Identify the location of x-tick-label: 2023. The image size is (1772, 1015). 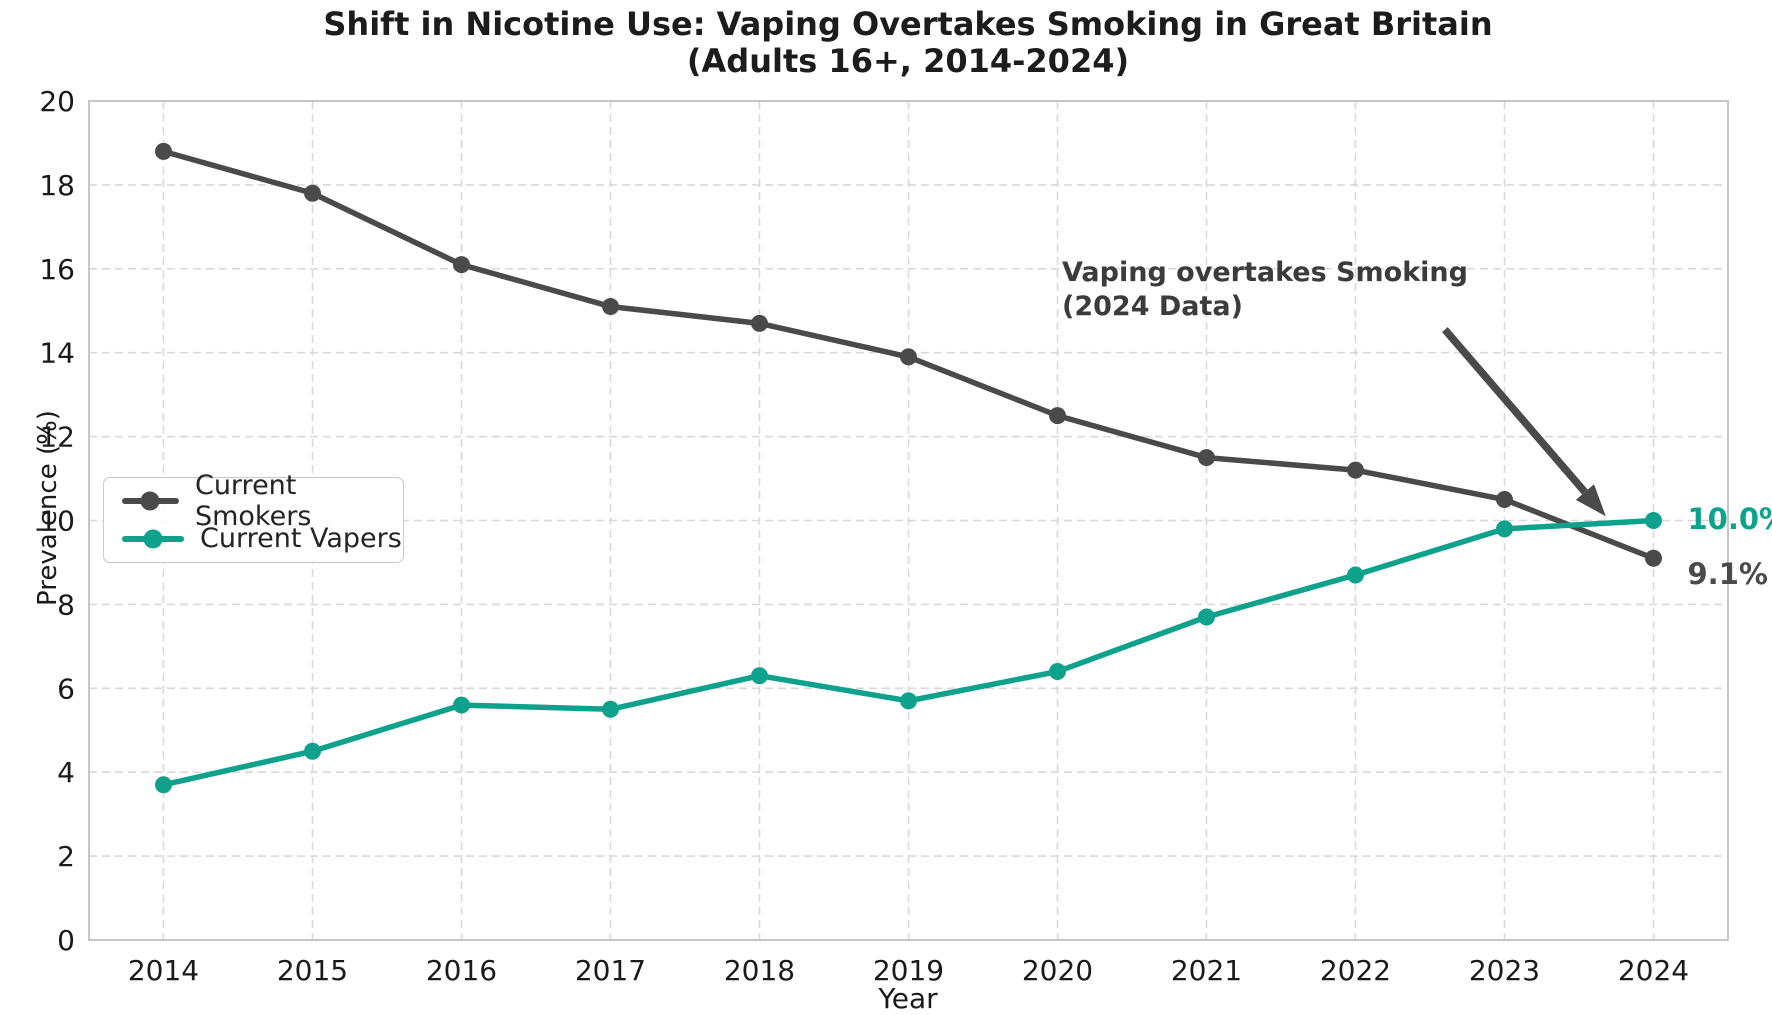
(1504, 970).